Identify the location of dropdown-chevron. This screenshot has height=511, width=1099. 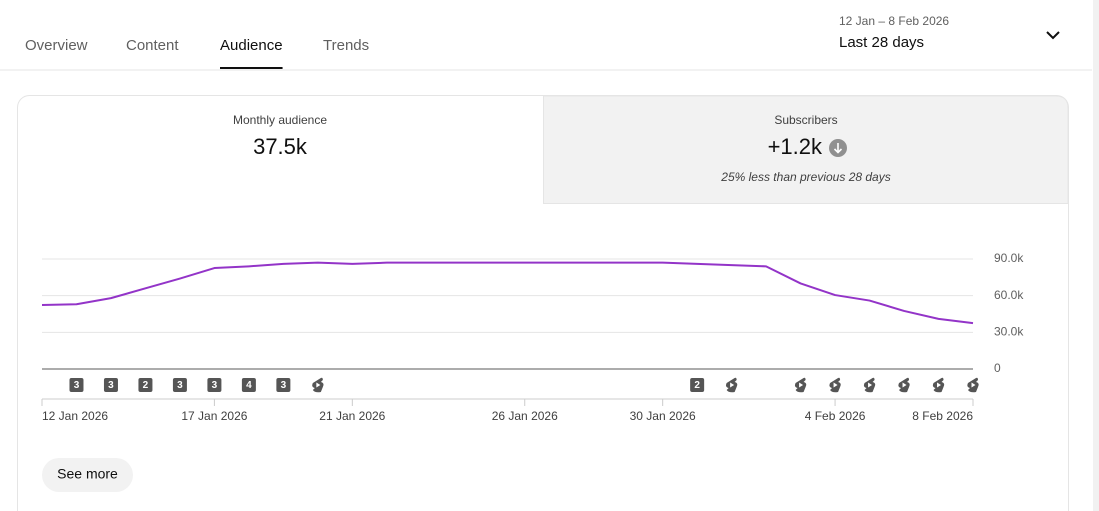
(1053, 35).